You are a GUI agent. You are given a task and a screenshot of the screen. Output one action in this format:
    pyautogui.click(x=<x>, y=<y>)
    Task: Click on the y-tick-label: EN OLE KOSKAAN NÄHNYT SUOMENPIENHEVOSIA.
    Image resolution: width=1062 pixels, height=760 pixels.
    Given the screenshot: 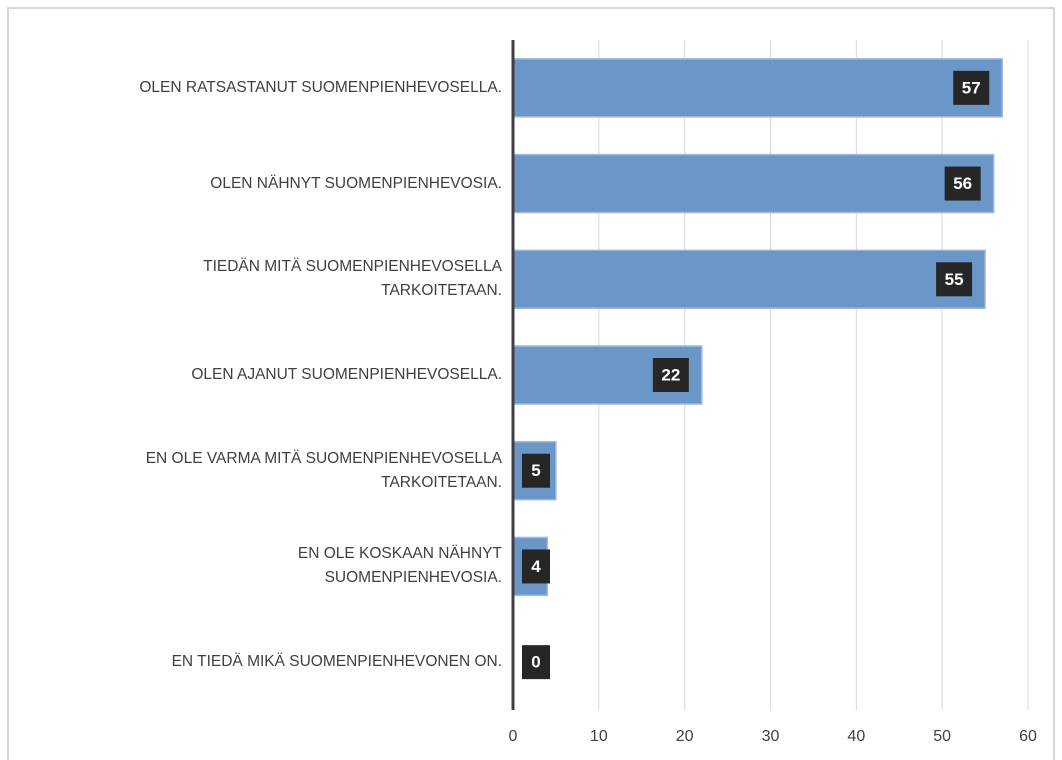 What is the action you would take?
    pyautogui.click(x=399, y=566)
    